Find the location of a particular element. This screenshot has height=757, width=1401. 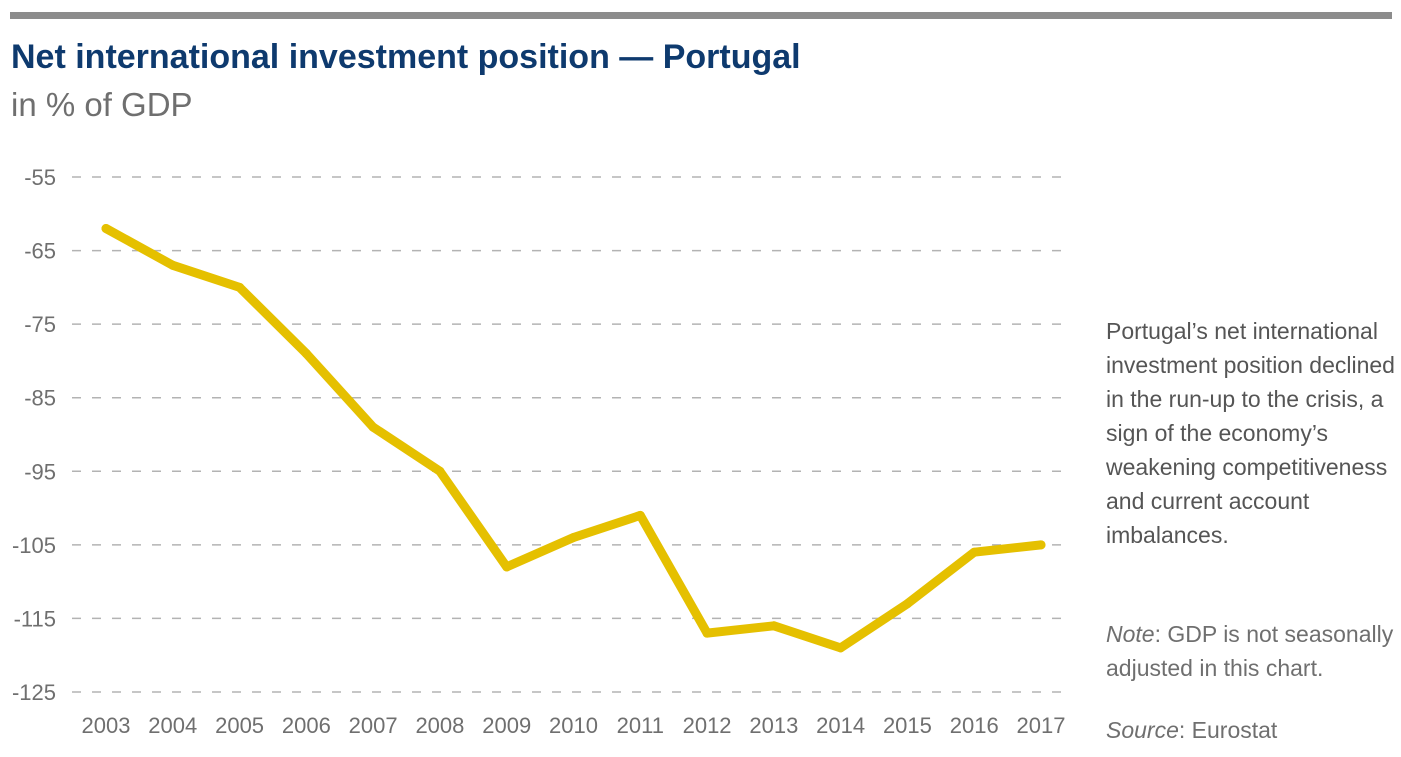

top-rule is located at coordinates (701, 15).